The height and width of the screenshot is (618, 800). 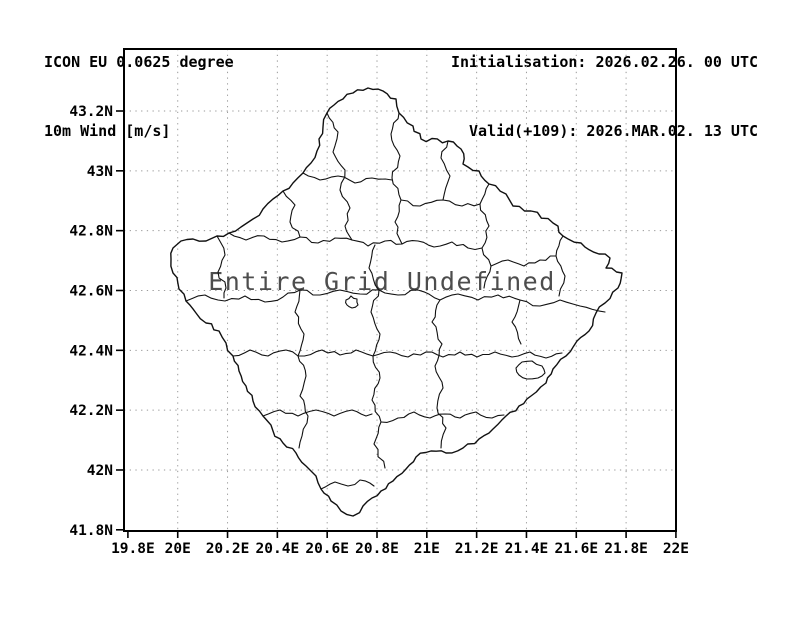 What do you see at coordinates (604, 62) in the screenshot?
I see `initialisation-time: Initialisation: 2026.02.26. 00 UTC` at bounding box center [604, 62].